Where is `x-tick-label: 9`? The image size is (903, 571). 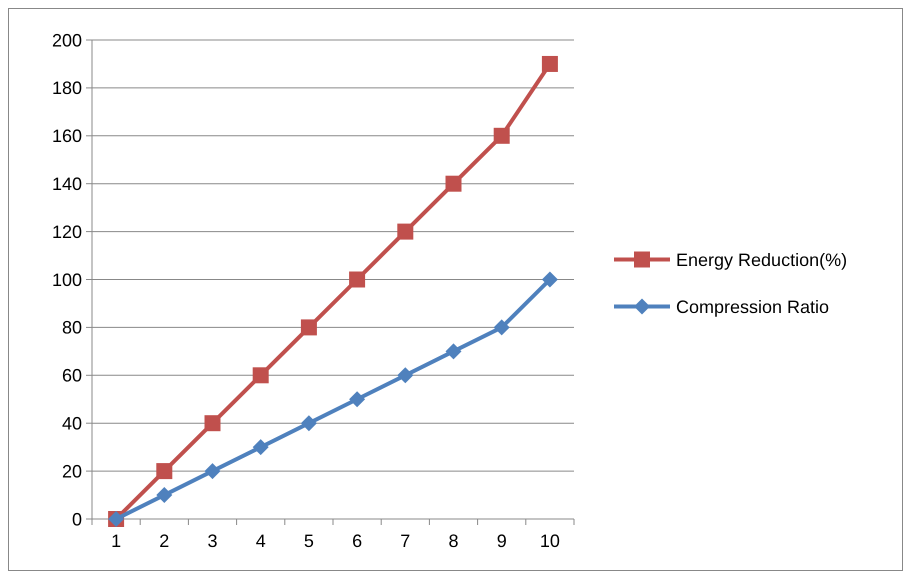 x-tick-label: 9 is located at coordinates (501, 541).